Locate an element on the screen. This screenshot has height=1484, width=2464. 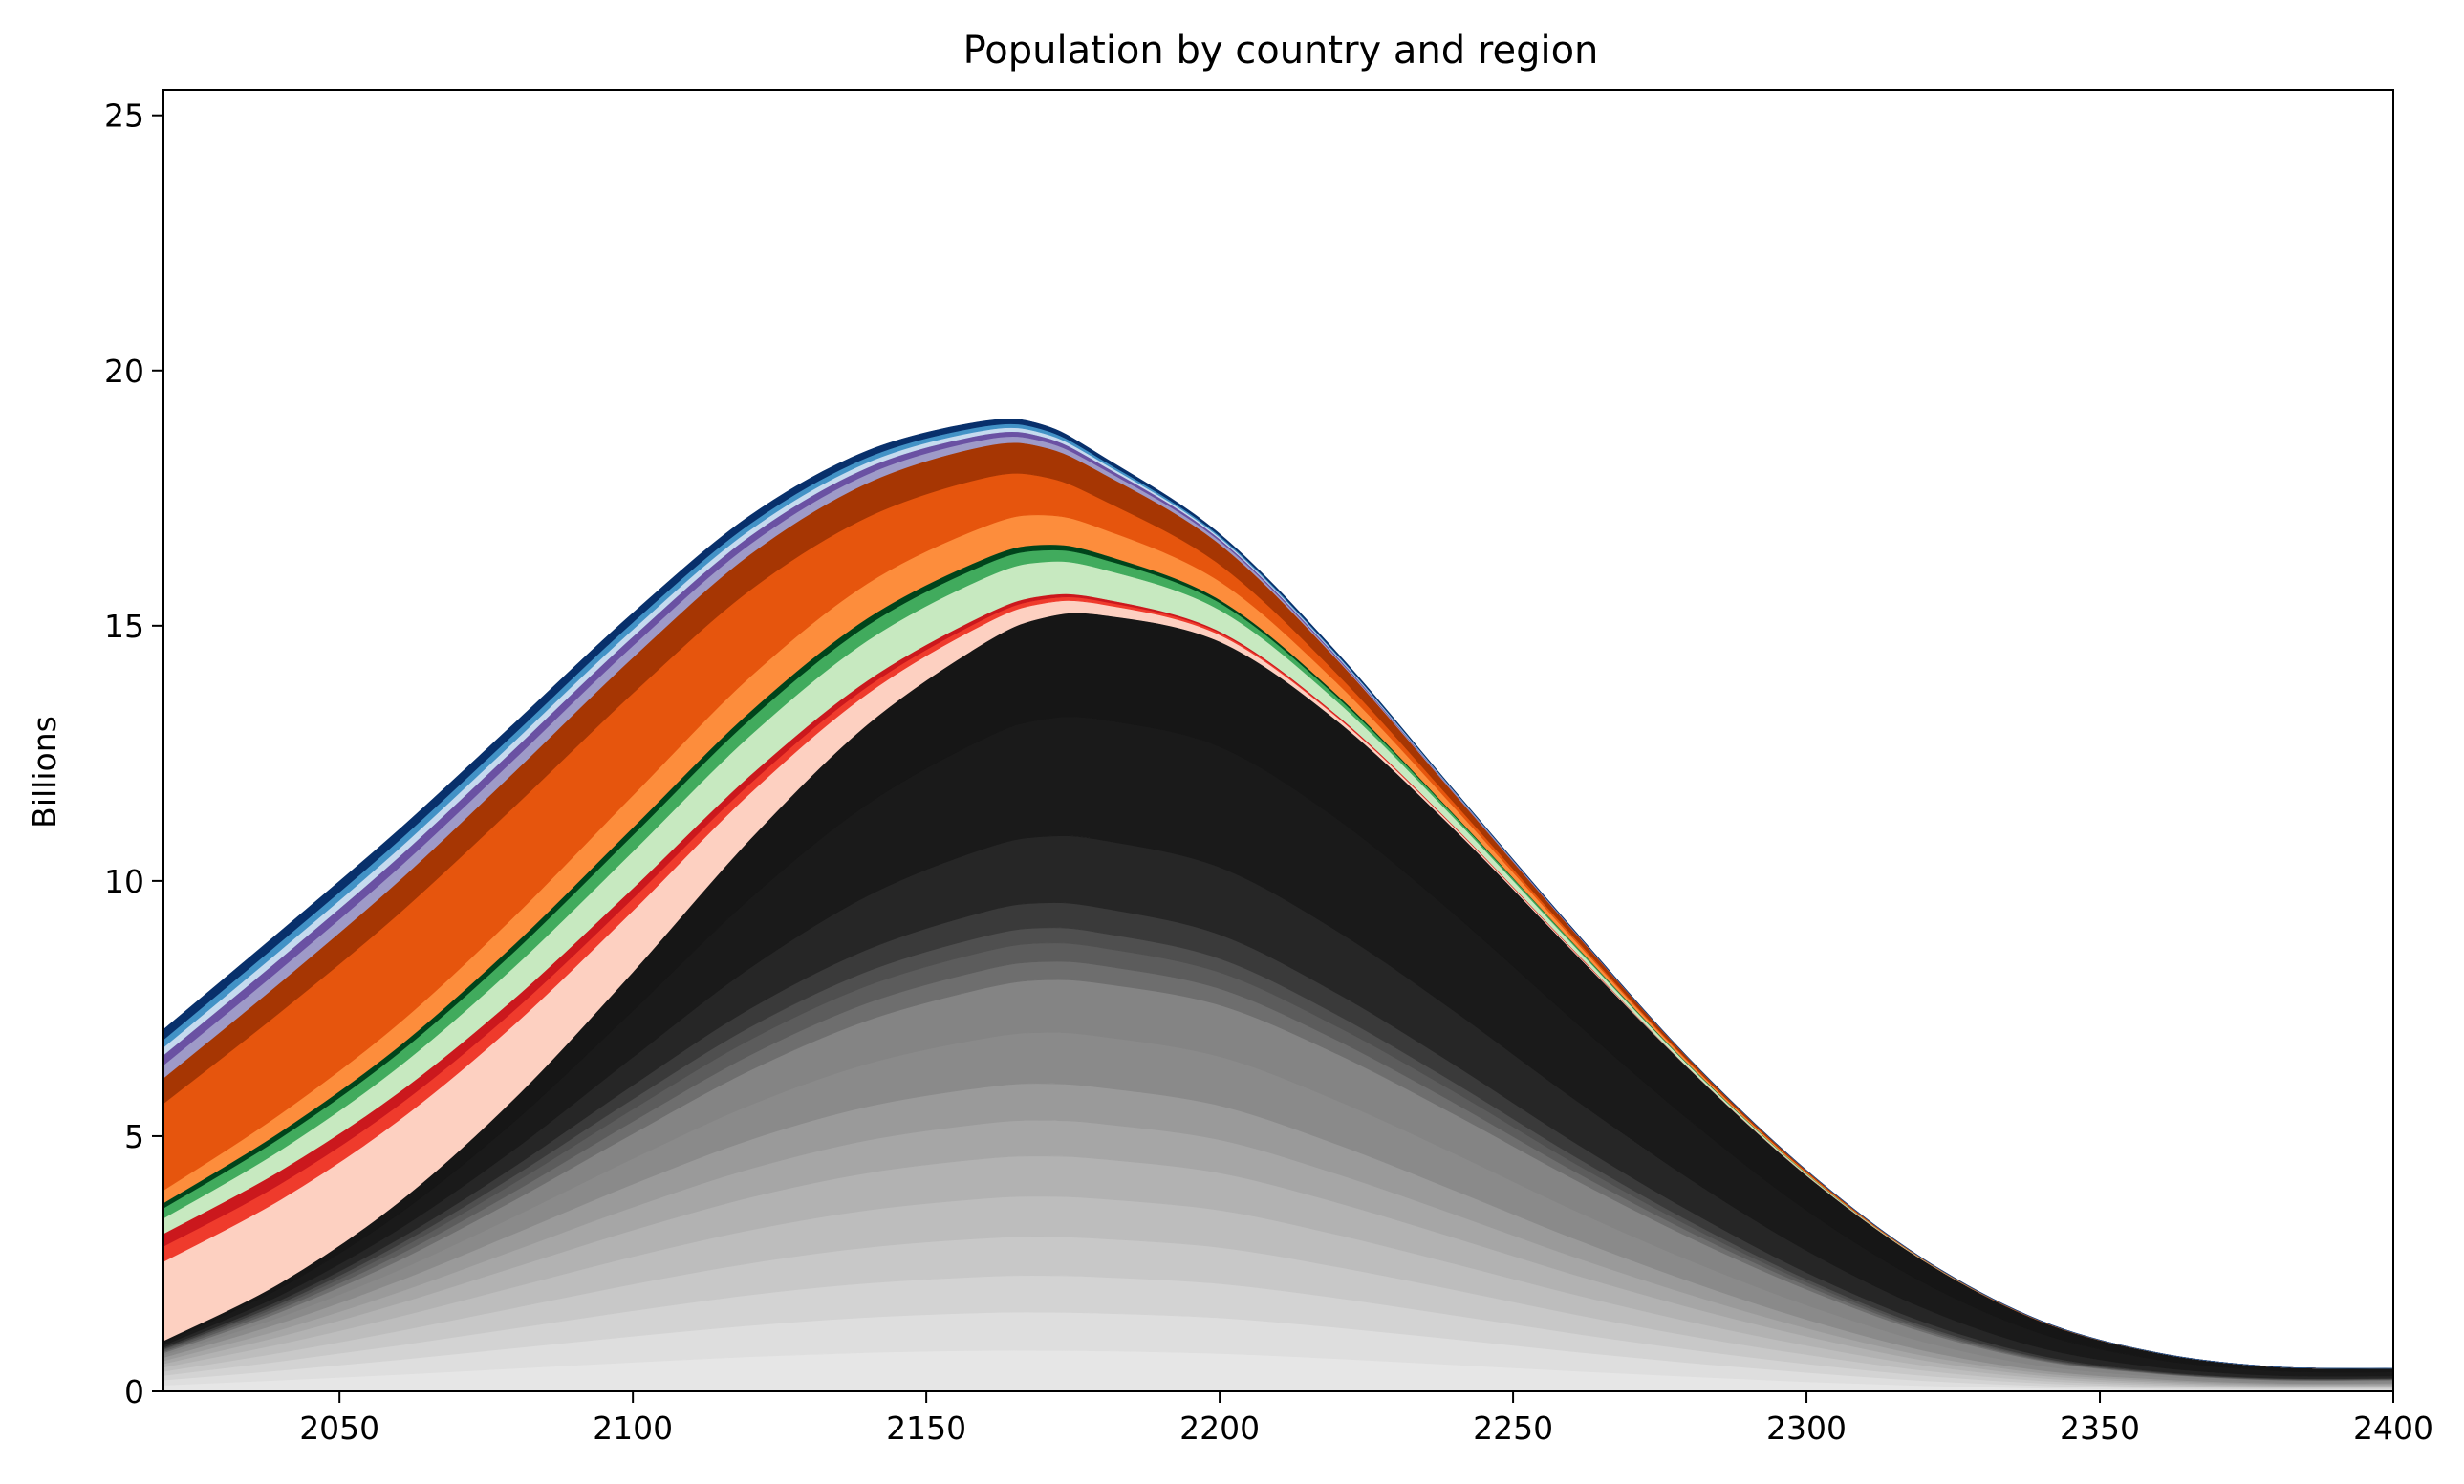
x-tick-label: 2300 is located at coordinates (1806, 1428).